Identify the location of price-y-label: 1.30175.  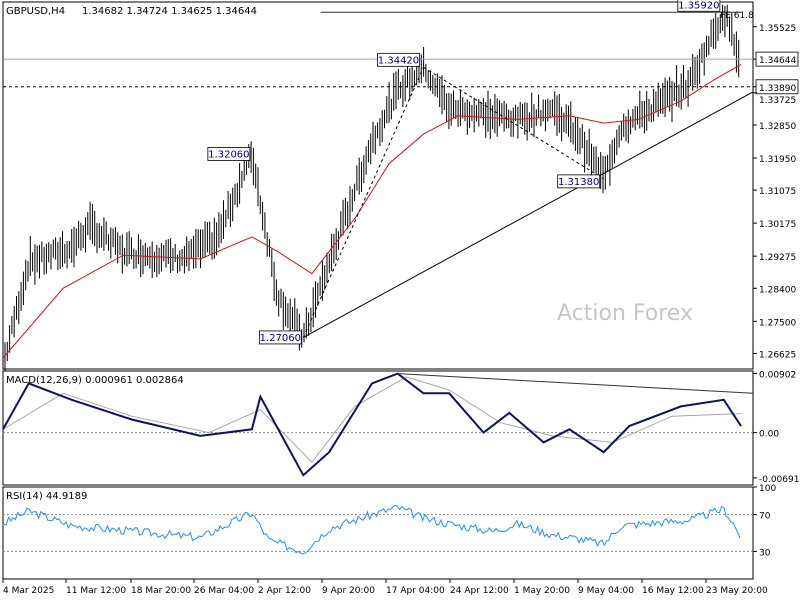
(777, 225).